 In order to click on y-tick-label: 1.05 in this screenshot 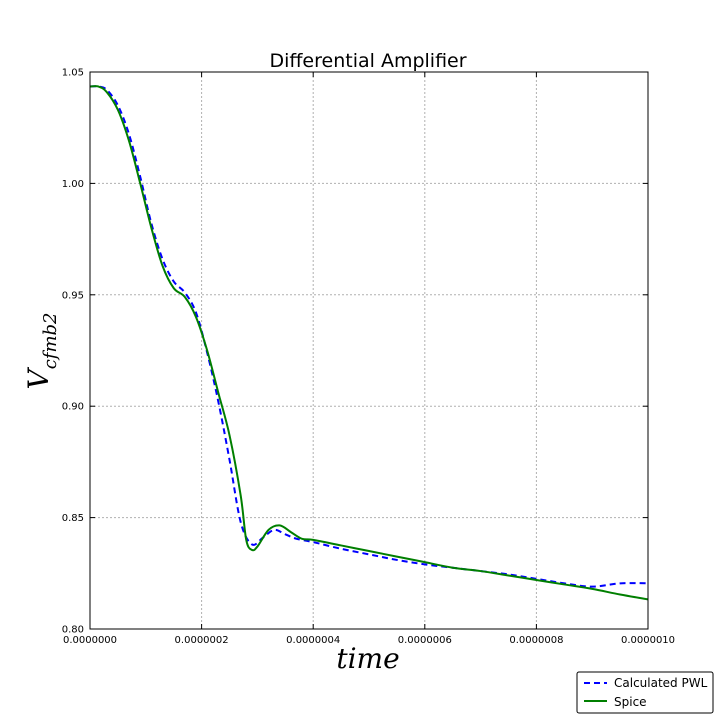, I will do `click(73, 73)`.